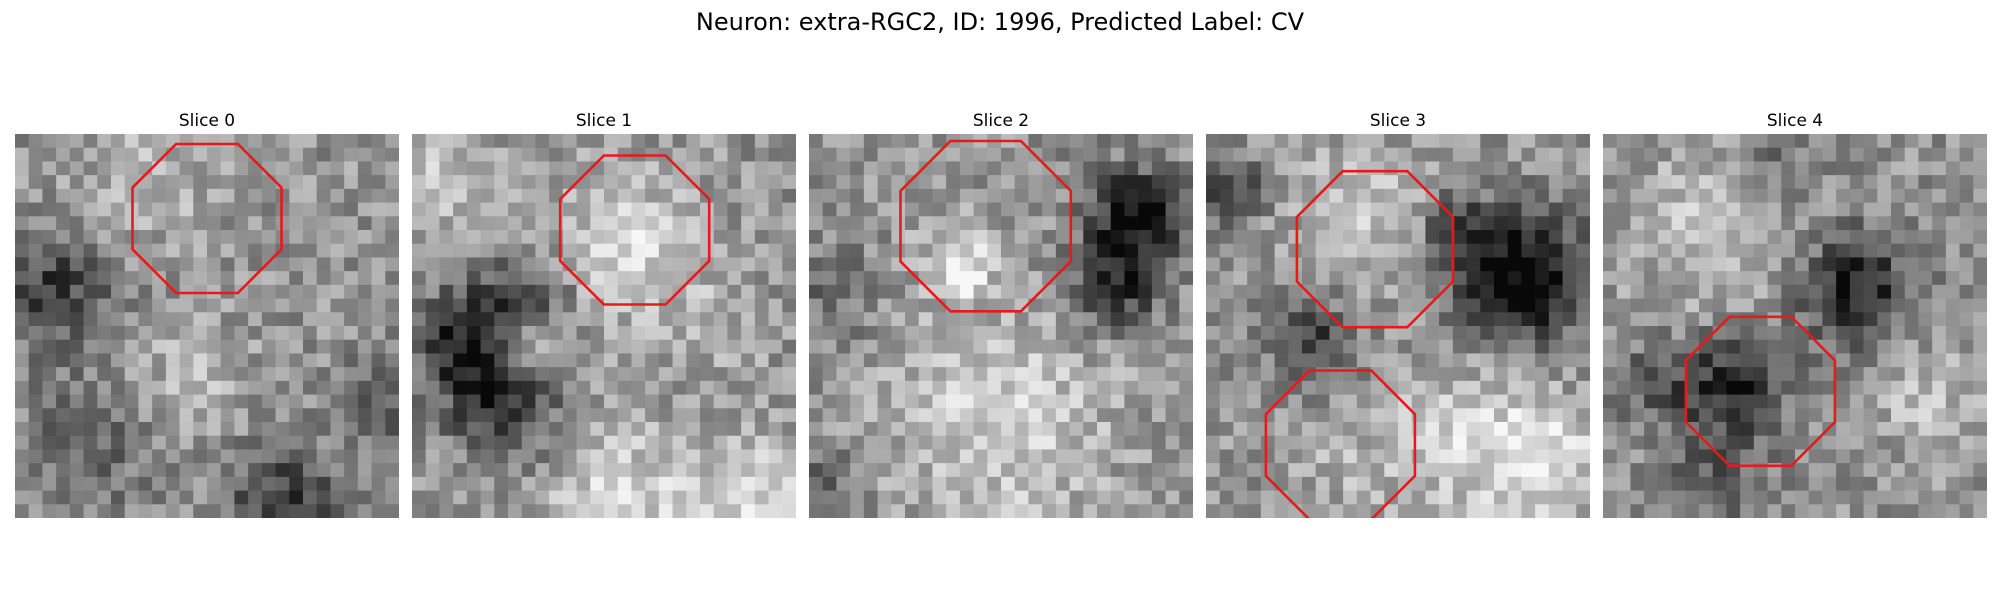 The width and height of the screenshot is (2000, 600). What do you see at coordinates (1001, 121) in the screenshot?
I see `panel-title: Slice 2` at bounding box center [1001, 121].